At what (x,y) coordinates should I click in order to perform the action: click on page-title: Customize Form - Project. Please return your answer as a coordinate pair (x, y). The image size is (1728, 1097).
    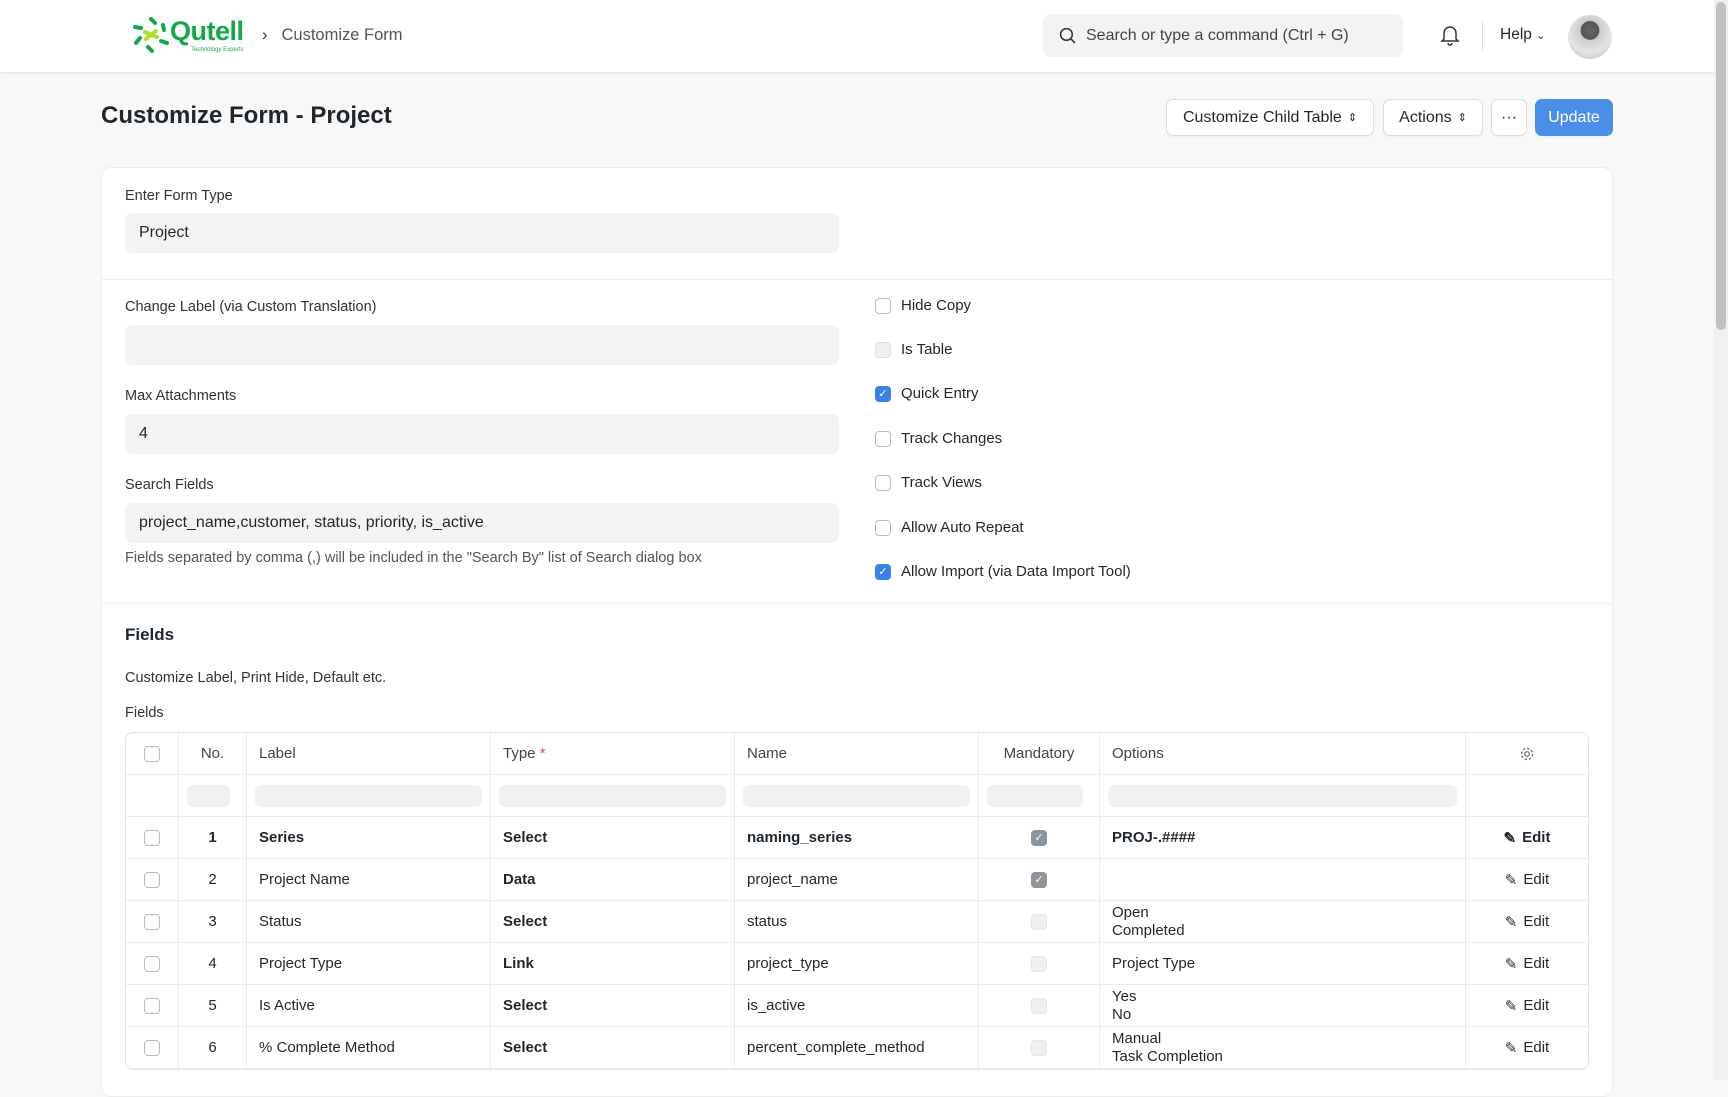
    Looking at the image, I should click on (246, 115).